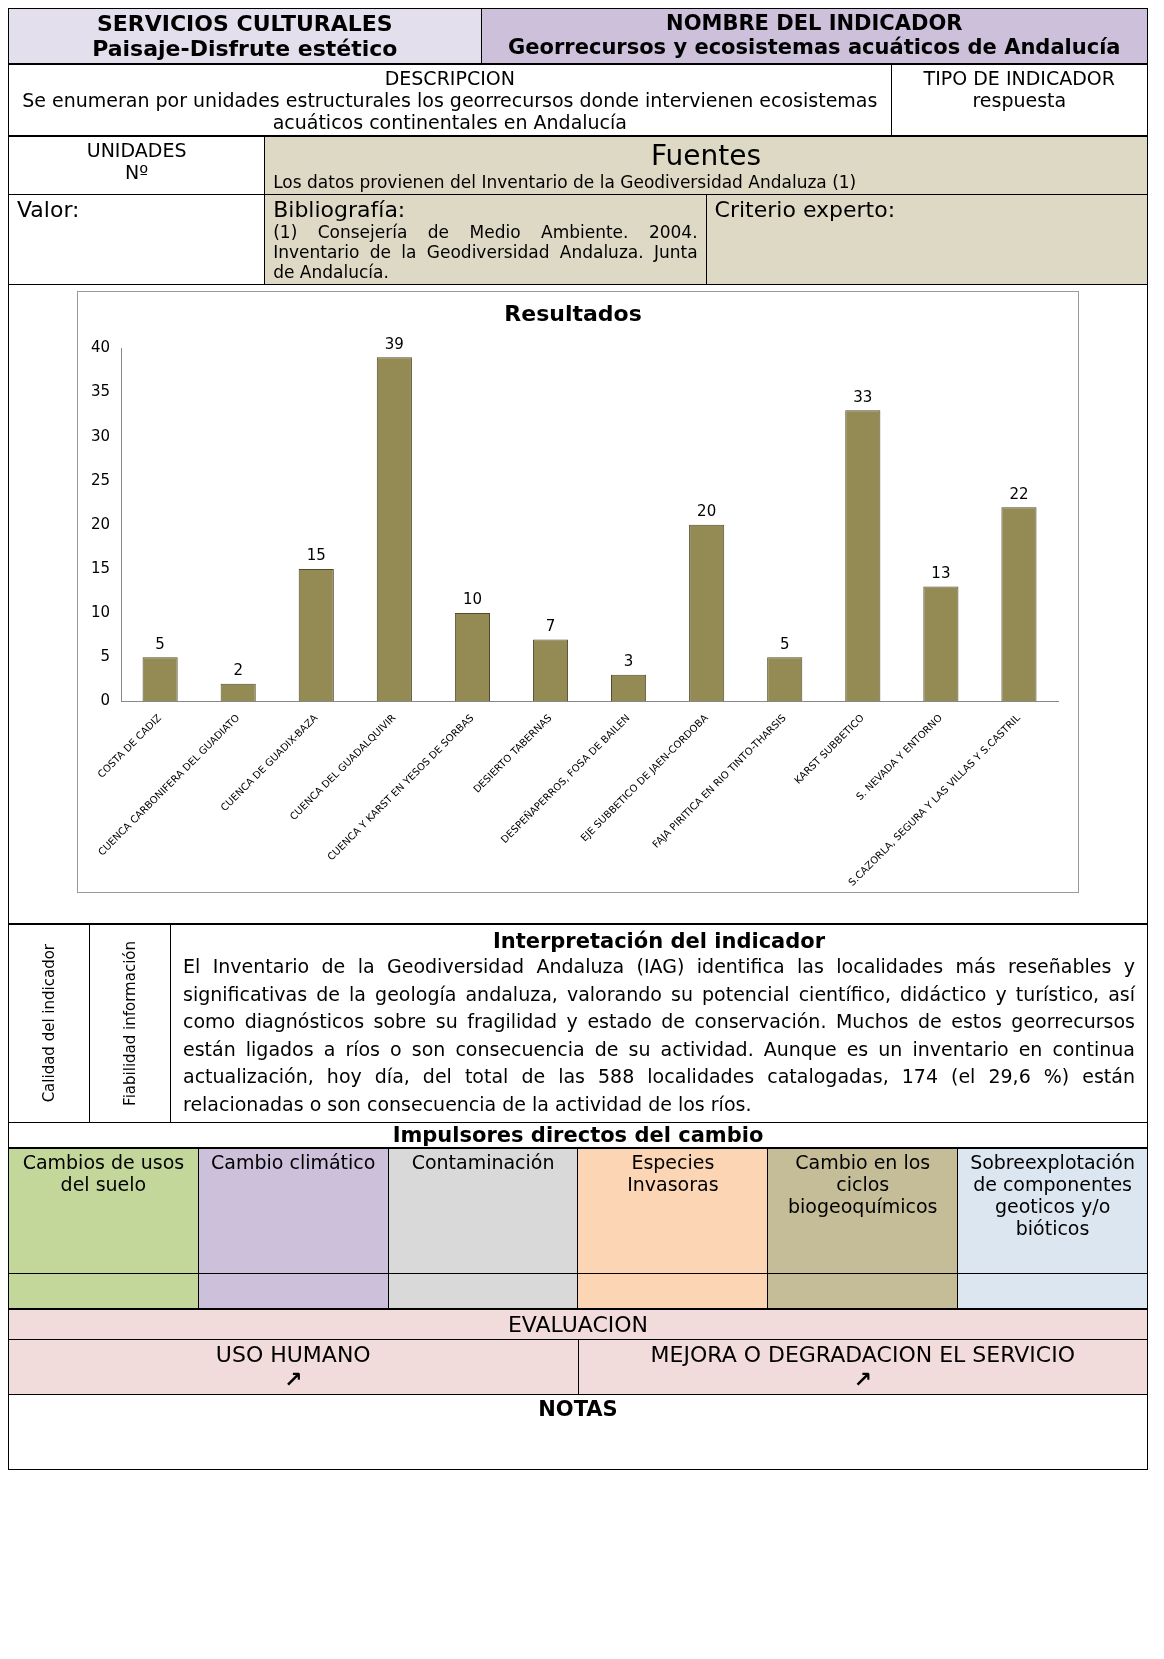 This screenshot has height=1659, width=1164. Describe the element at coordinates (707, 511) in the screenshot. I see `data-label: 20` at that location.